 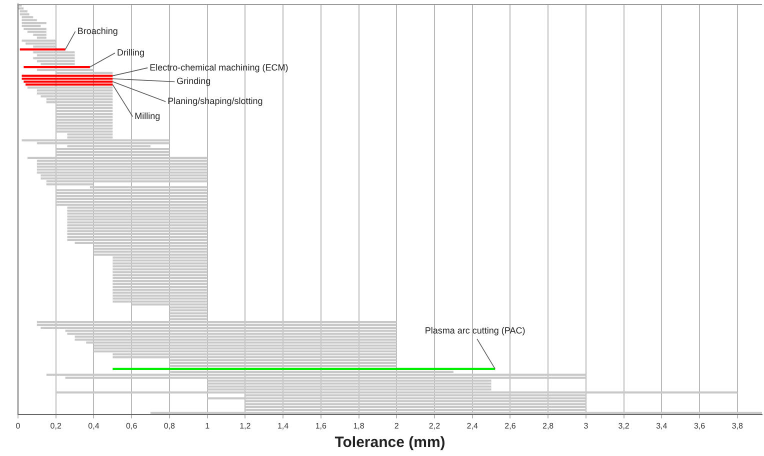 What do you see at coordinates (624, 425) in the screenshot?
I see `x-tick-label: 3,2` at bounding box center [624, 425].